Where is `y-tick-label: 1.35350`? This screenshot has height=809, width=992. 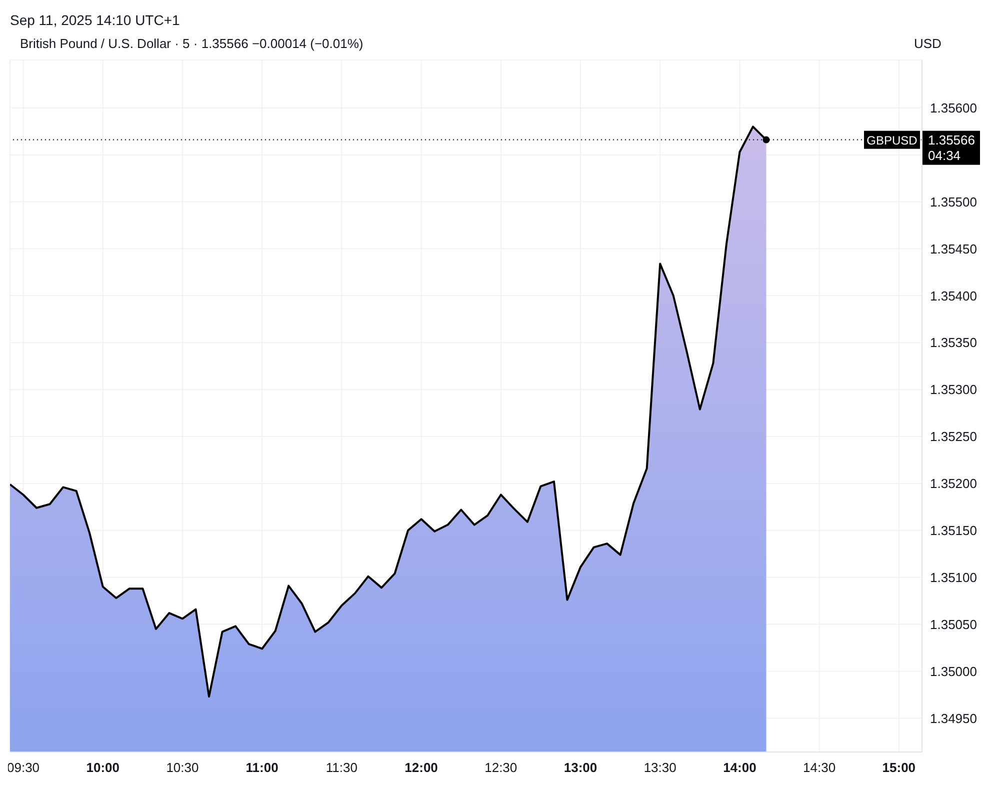 y-tick-label: 1.35350 is located at coordinates (953, 342).